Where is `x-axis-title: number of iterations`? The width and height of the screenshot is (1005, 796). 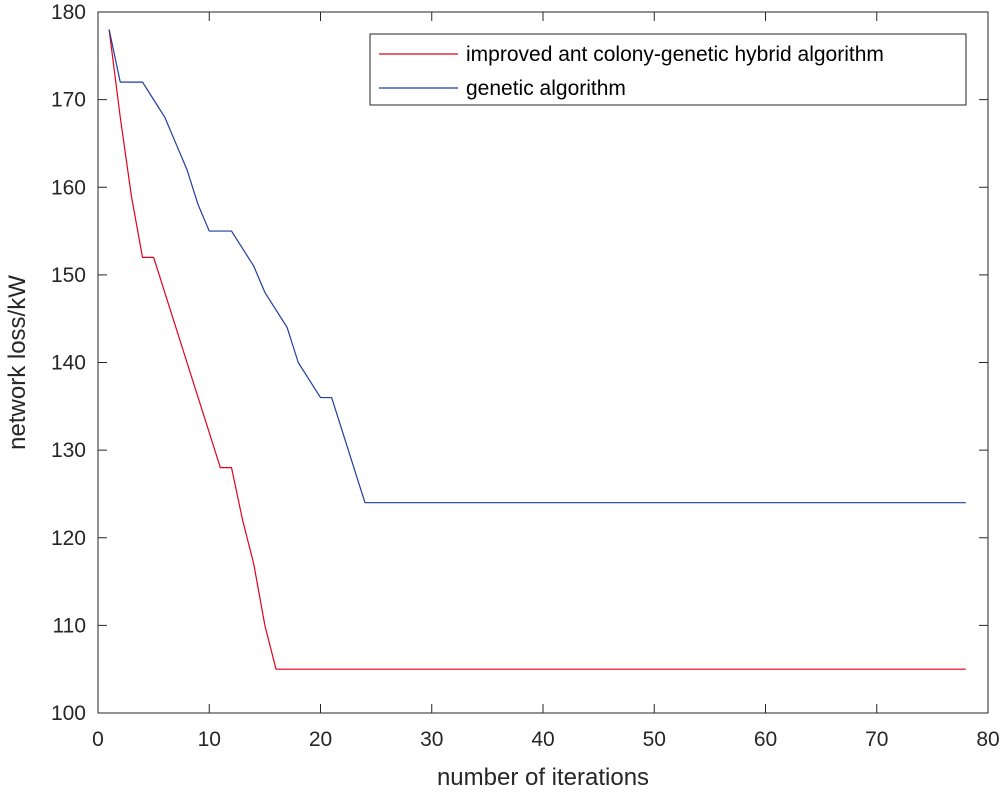 x-axis-title: number of iterations is located at coordinates (543, 777).